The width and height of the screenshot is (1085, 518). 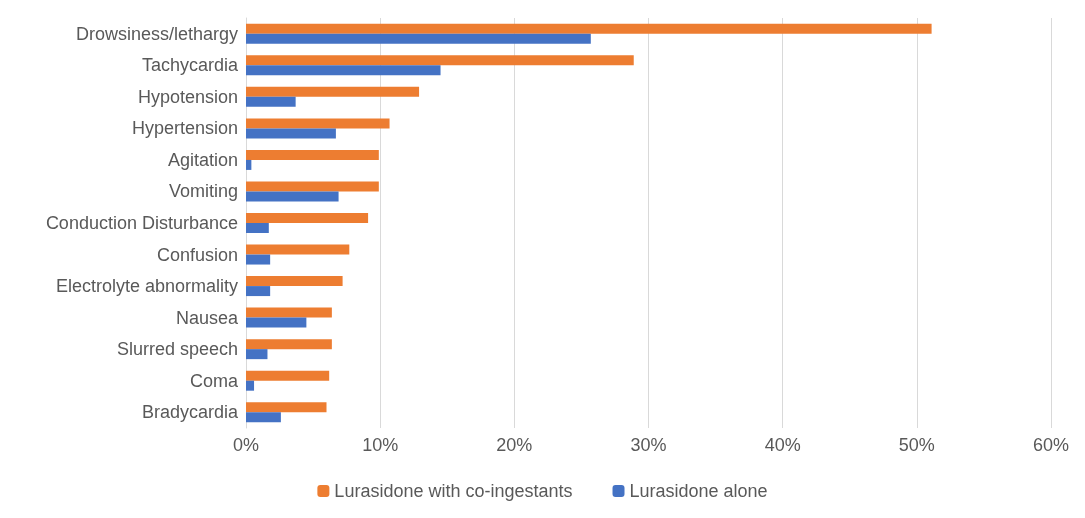 I want to click on y-tick-label: Bradycardia, so click(x=190, y=412).